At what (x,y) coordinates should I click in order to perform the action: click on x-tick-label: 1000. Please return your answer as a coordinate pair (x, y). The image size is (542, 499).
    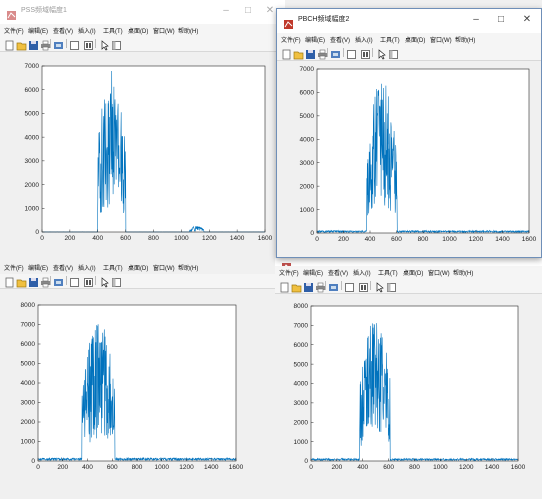
    Looking at the image, I should click on (162, 467).